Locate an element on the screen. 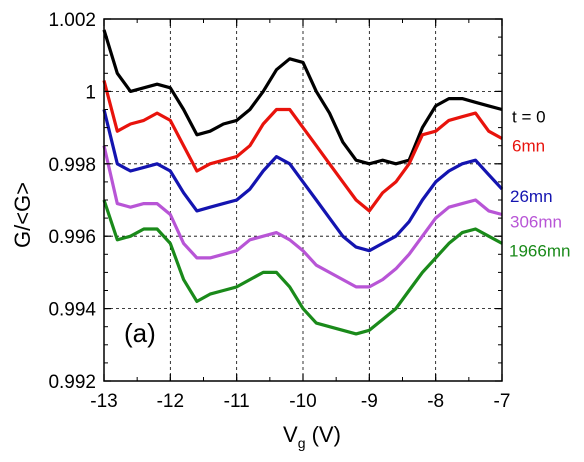 This screenshot has width=584, height=462. x-axis-title-symbol: V is located at coordinates (290, 434).